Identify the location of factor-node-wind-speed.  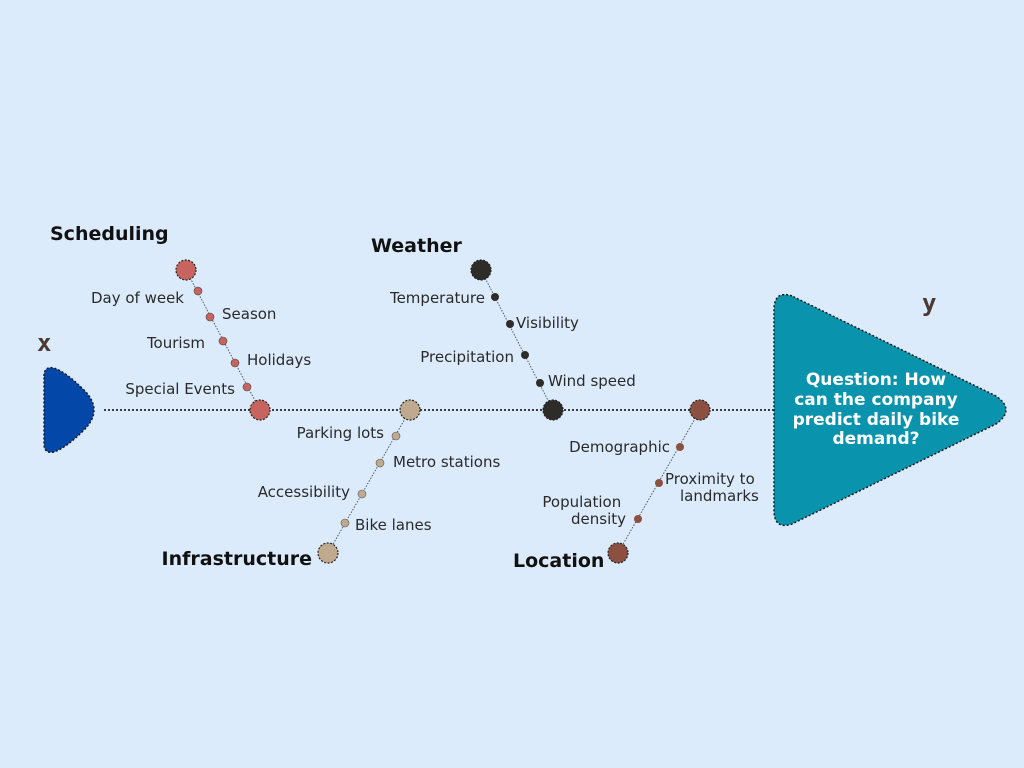
(540, 383).